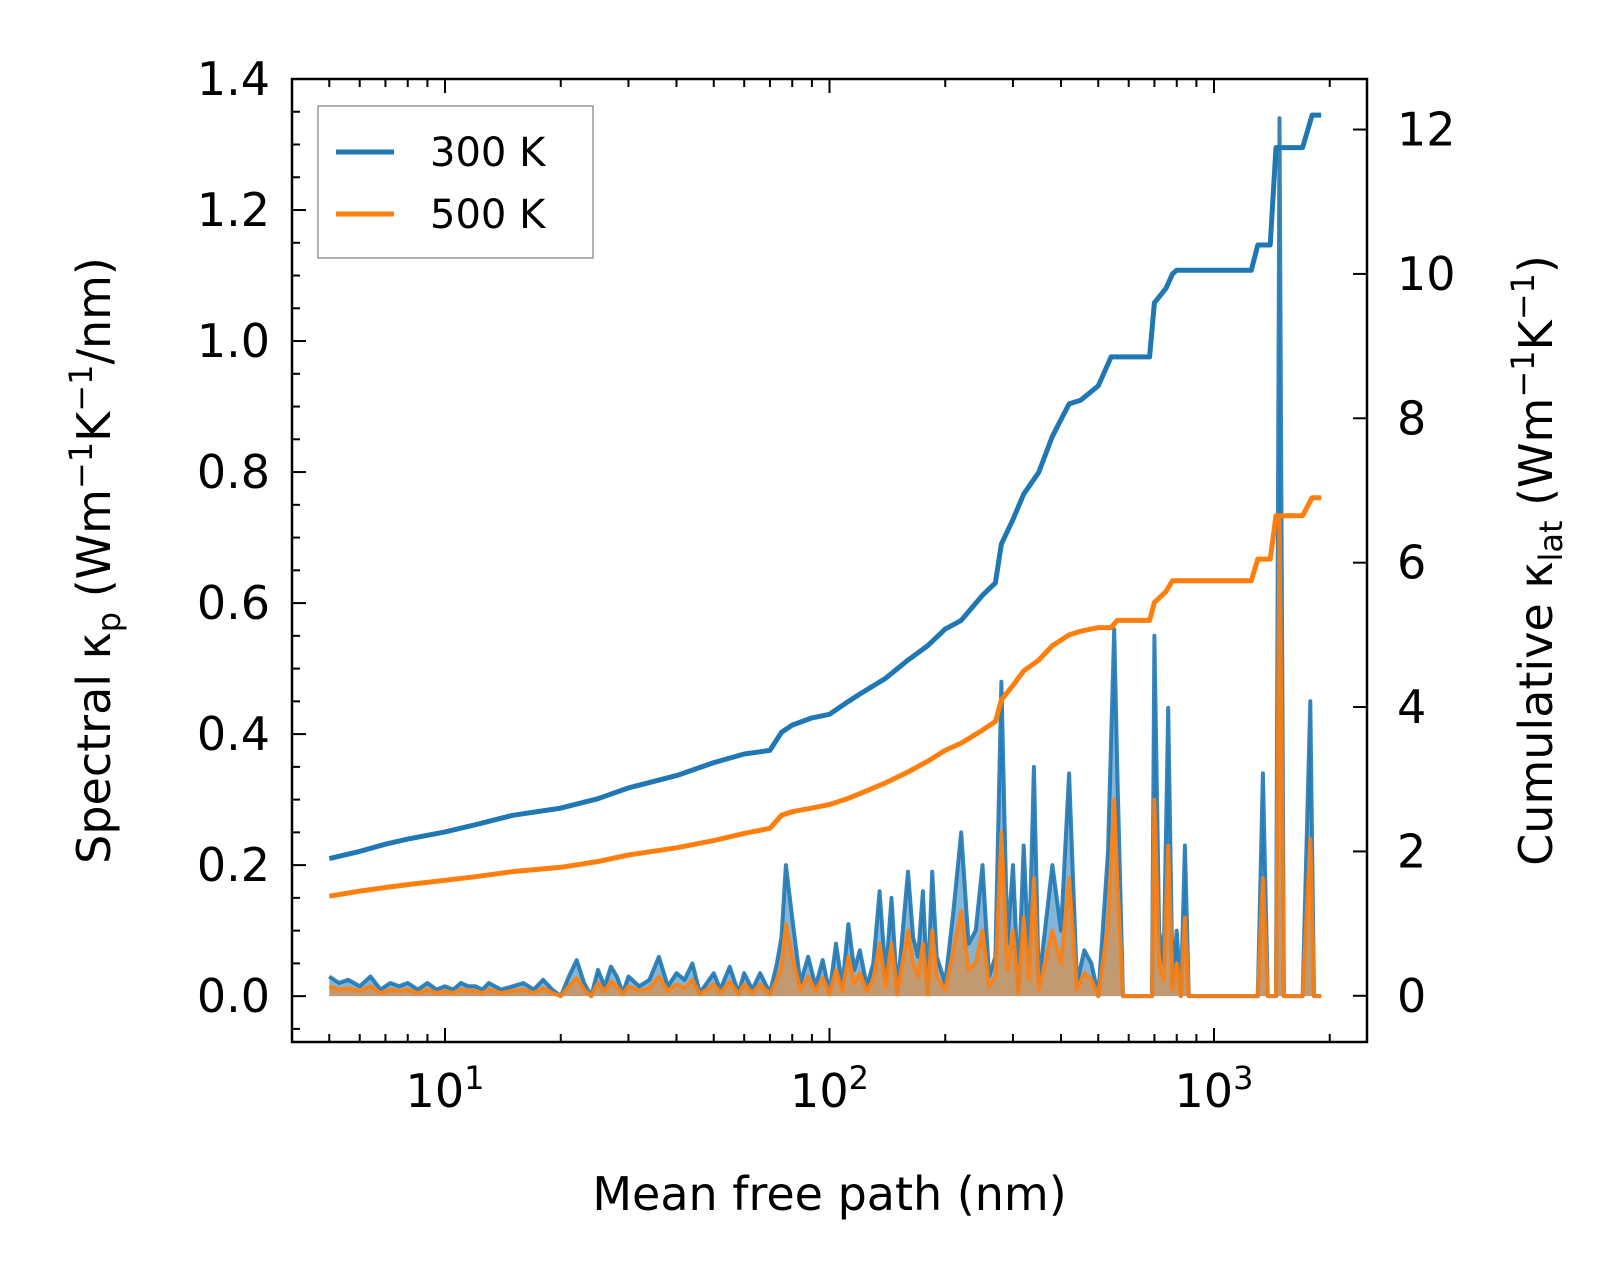 This screenshot has width=1623, height=1275. I want to click on y-right-tick-label: 10, so click(1426, 274).